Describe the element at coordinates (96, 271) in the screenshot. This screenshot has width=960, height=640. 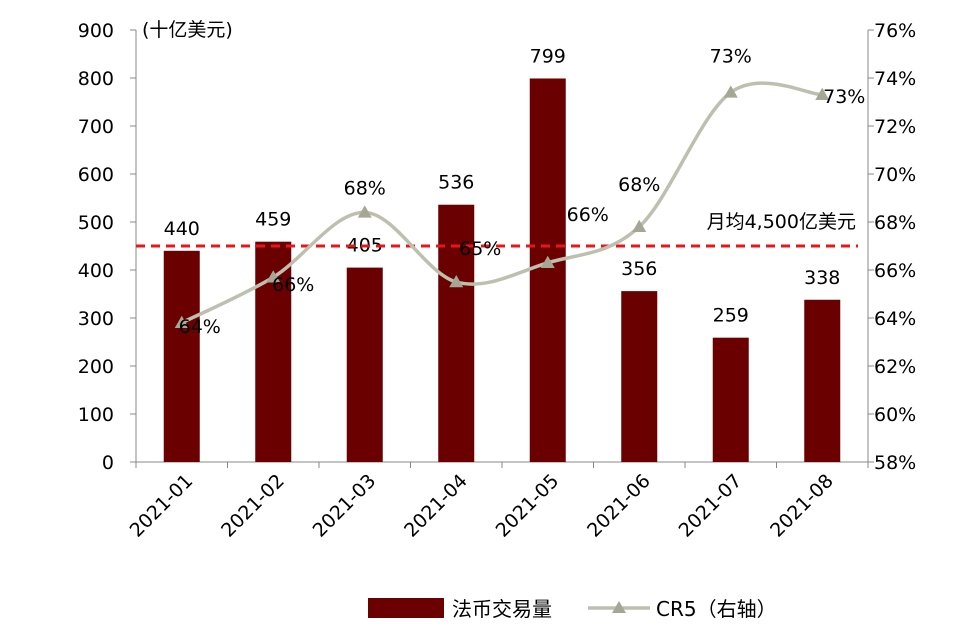
I see `left-tick-label: 400` at that location.